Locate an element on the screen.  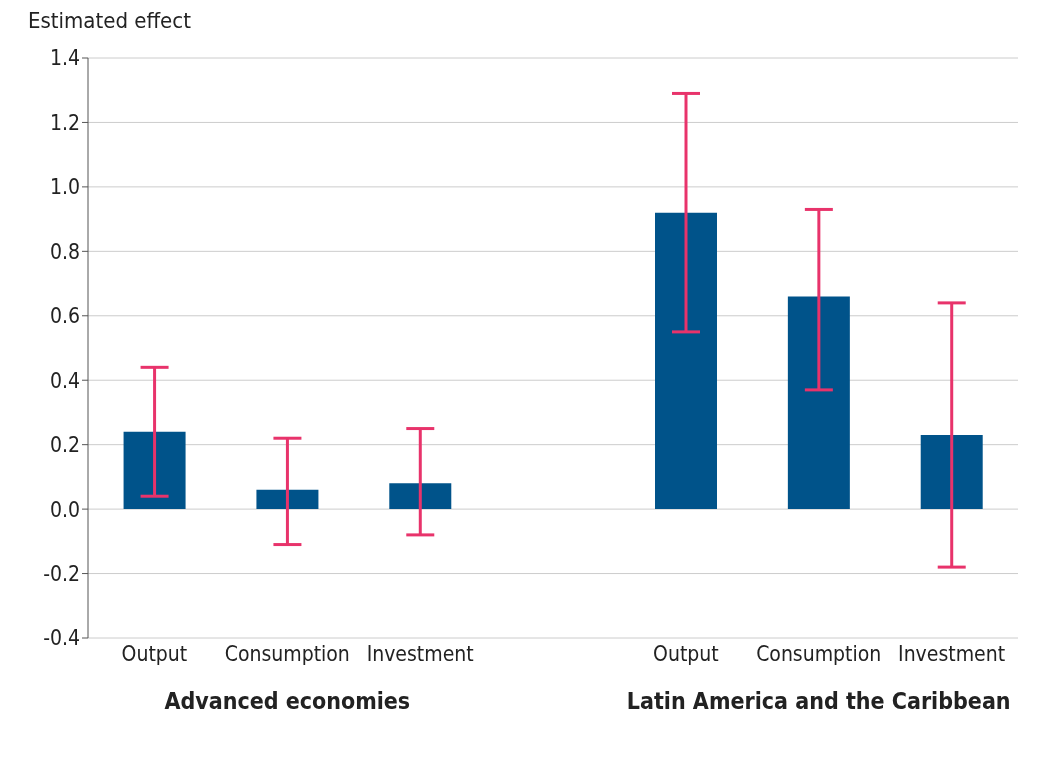
y-tick-label: 1.2 is located at coordinates (64, 122).